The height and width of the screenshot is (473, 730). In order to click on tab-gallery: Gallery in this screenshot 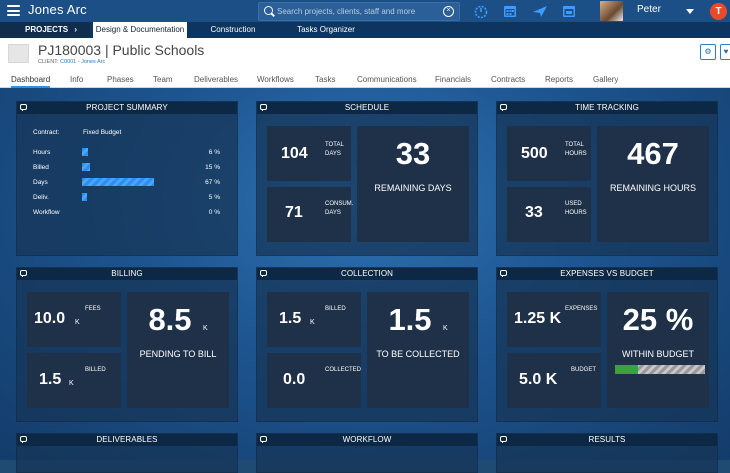, I will do `click(606, 79)`.